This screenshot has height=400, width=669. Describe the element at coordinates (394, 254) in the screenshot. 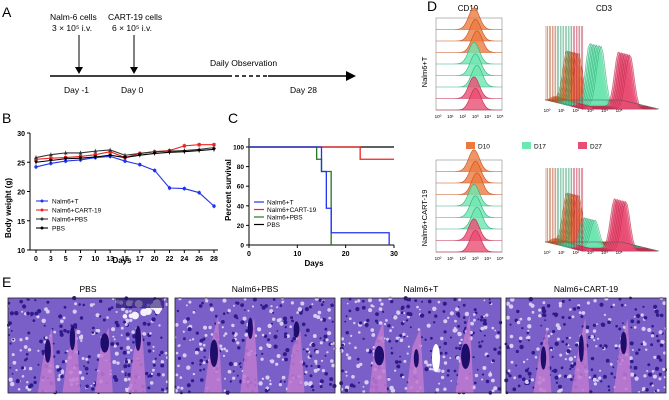

I see `chartc-xtick-label: 30` at that location.